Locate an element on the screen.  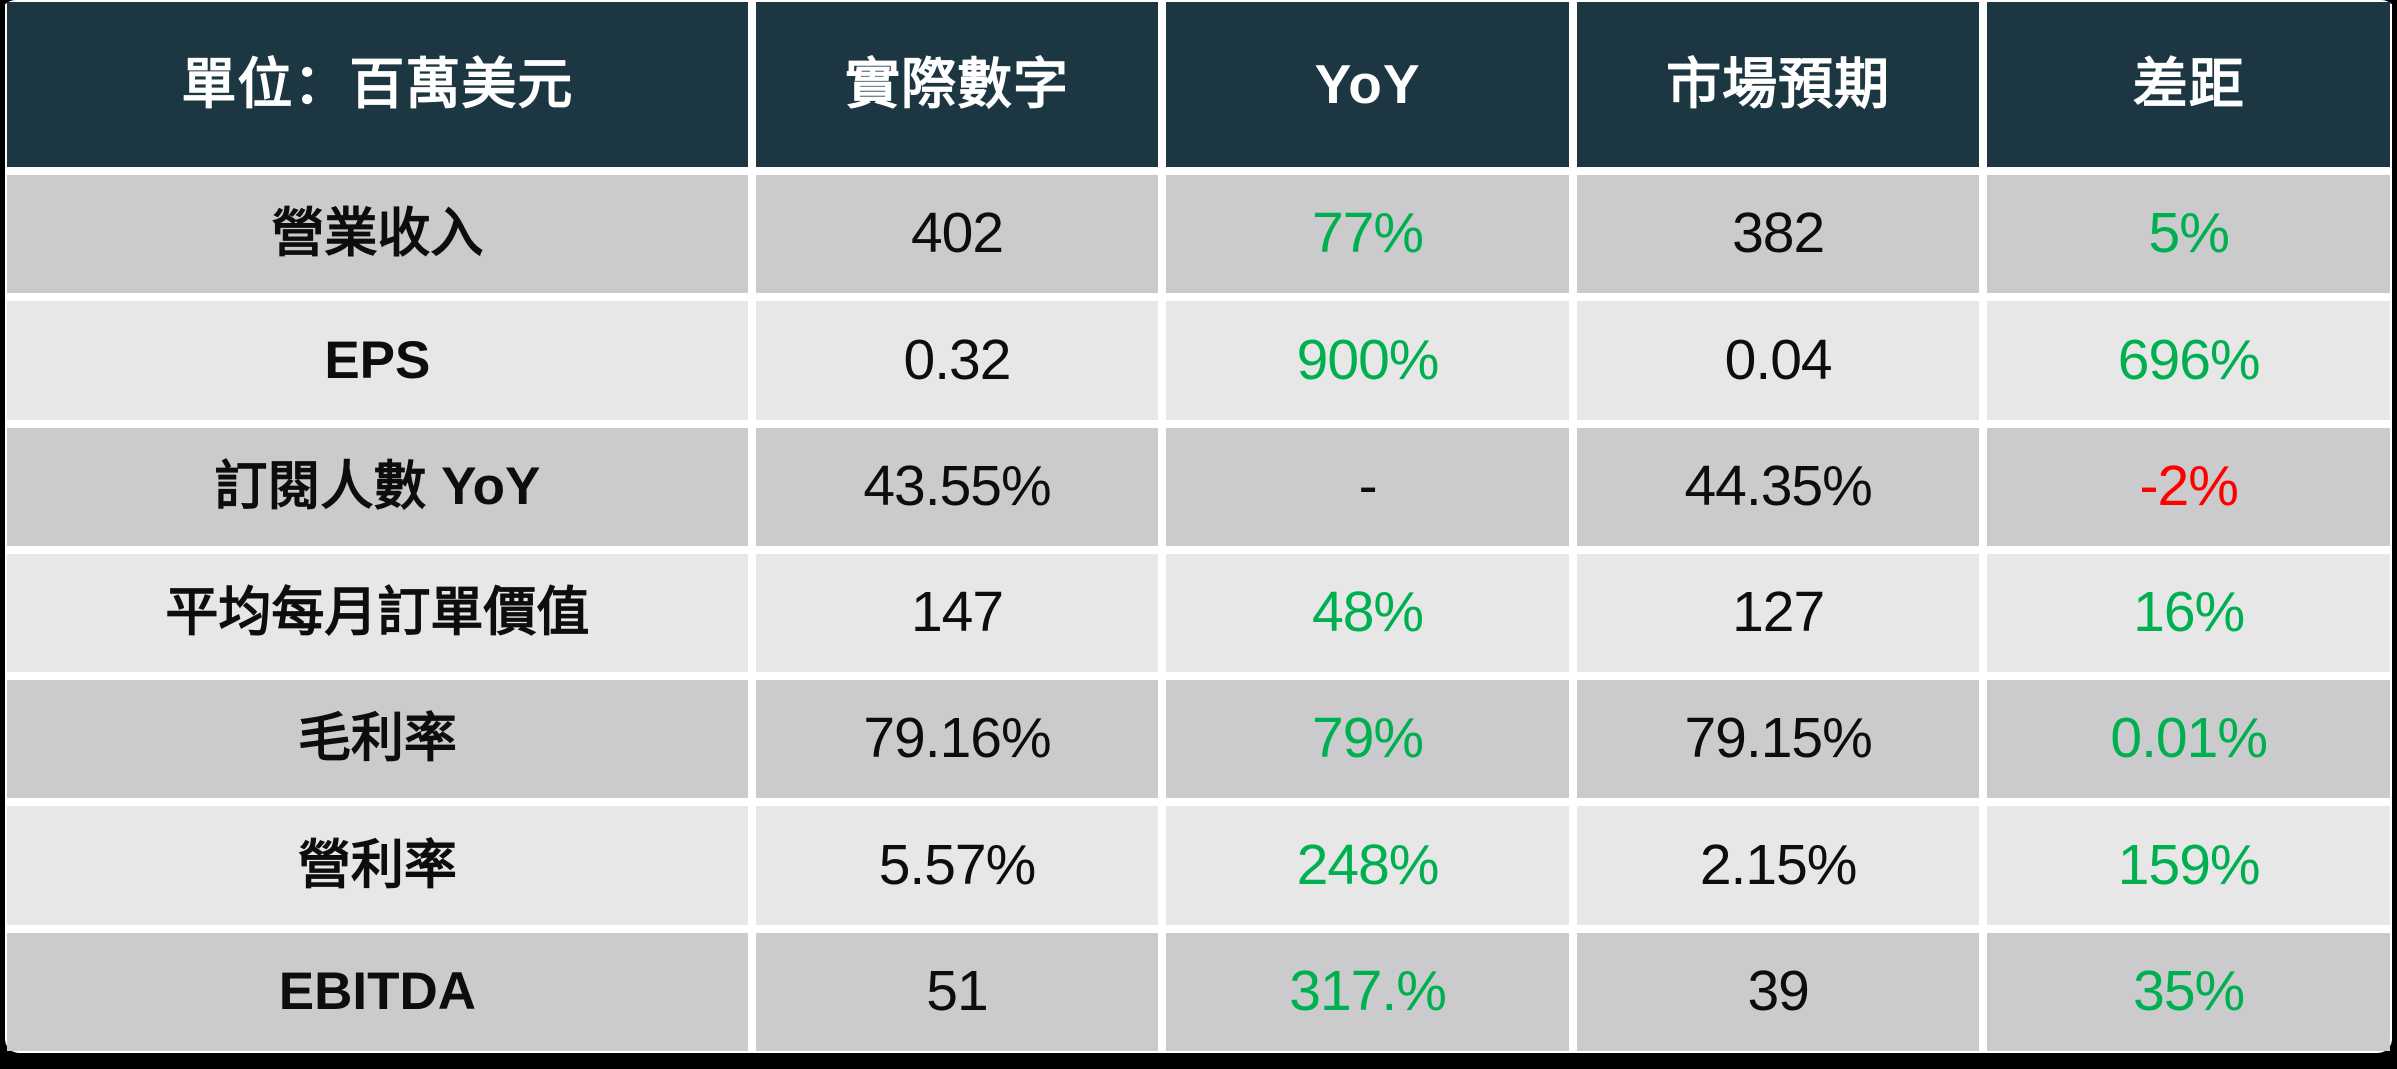
cell-expected-value: 79.15% is located at coordinates (1778, 739).